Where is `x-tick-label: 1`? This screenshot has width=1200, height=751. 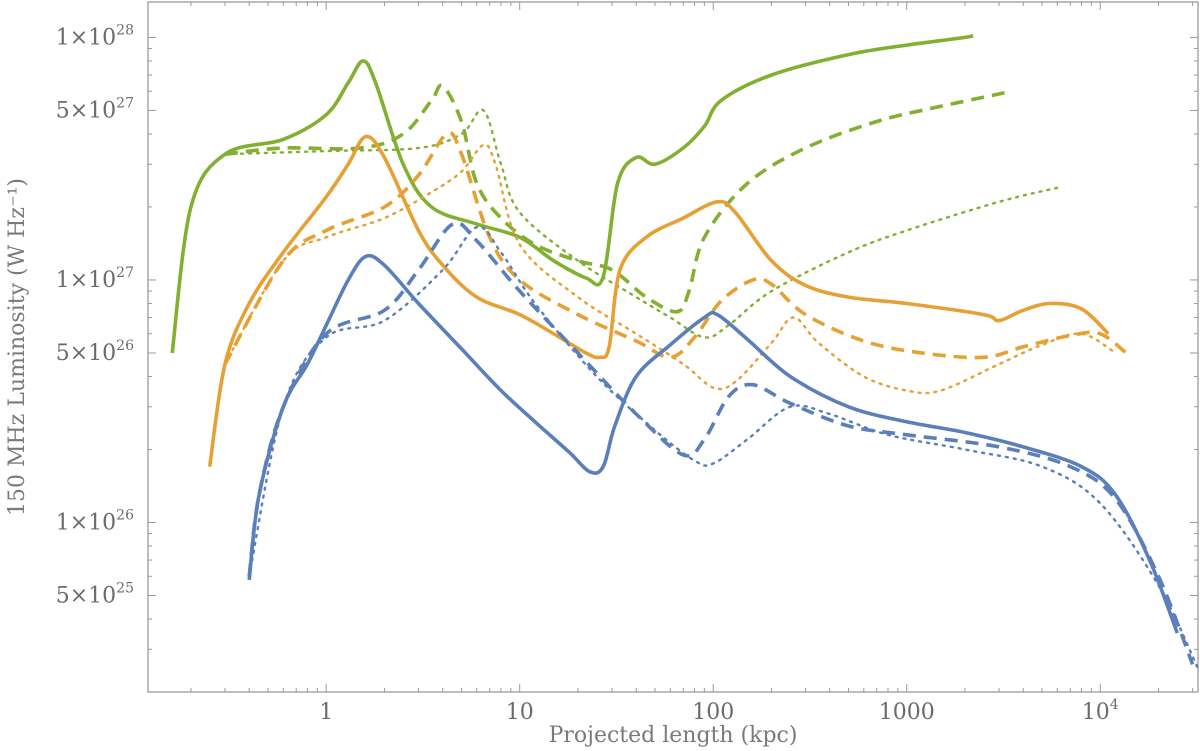 x-tick-label: 1 is located at coordinates (326, 712).